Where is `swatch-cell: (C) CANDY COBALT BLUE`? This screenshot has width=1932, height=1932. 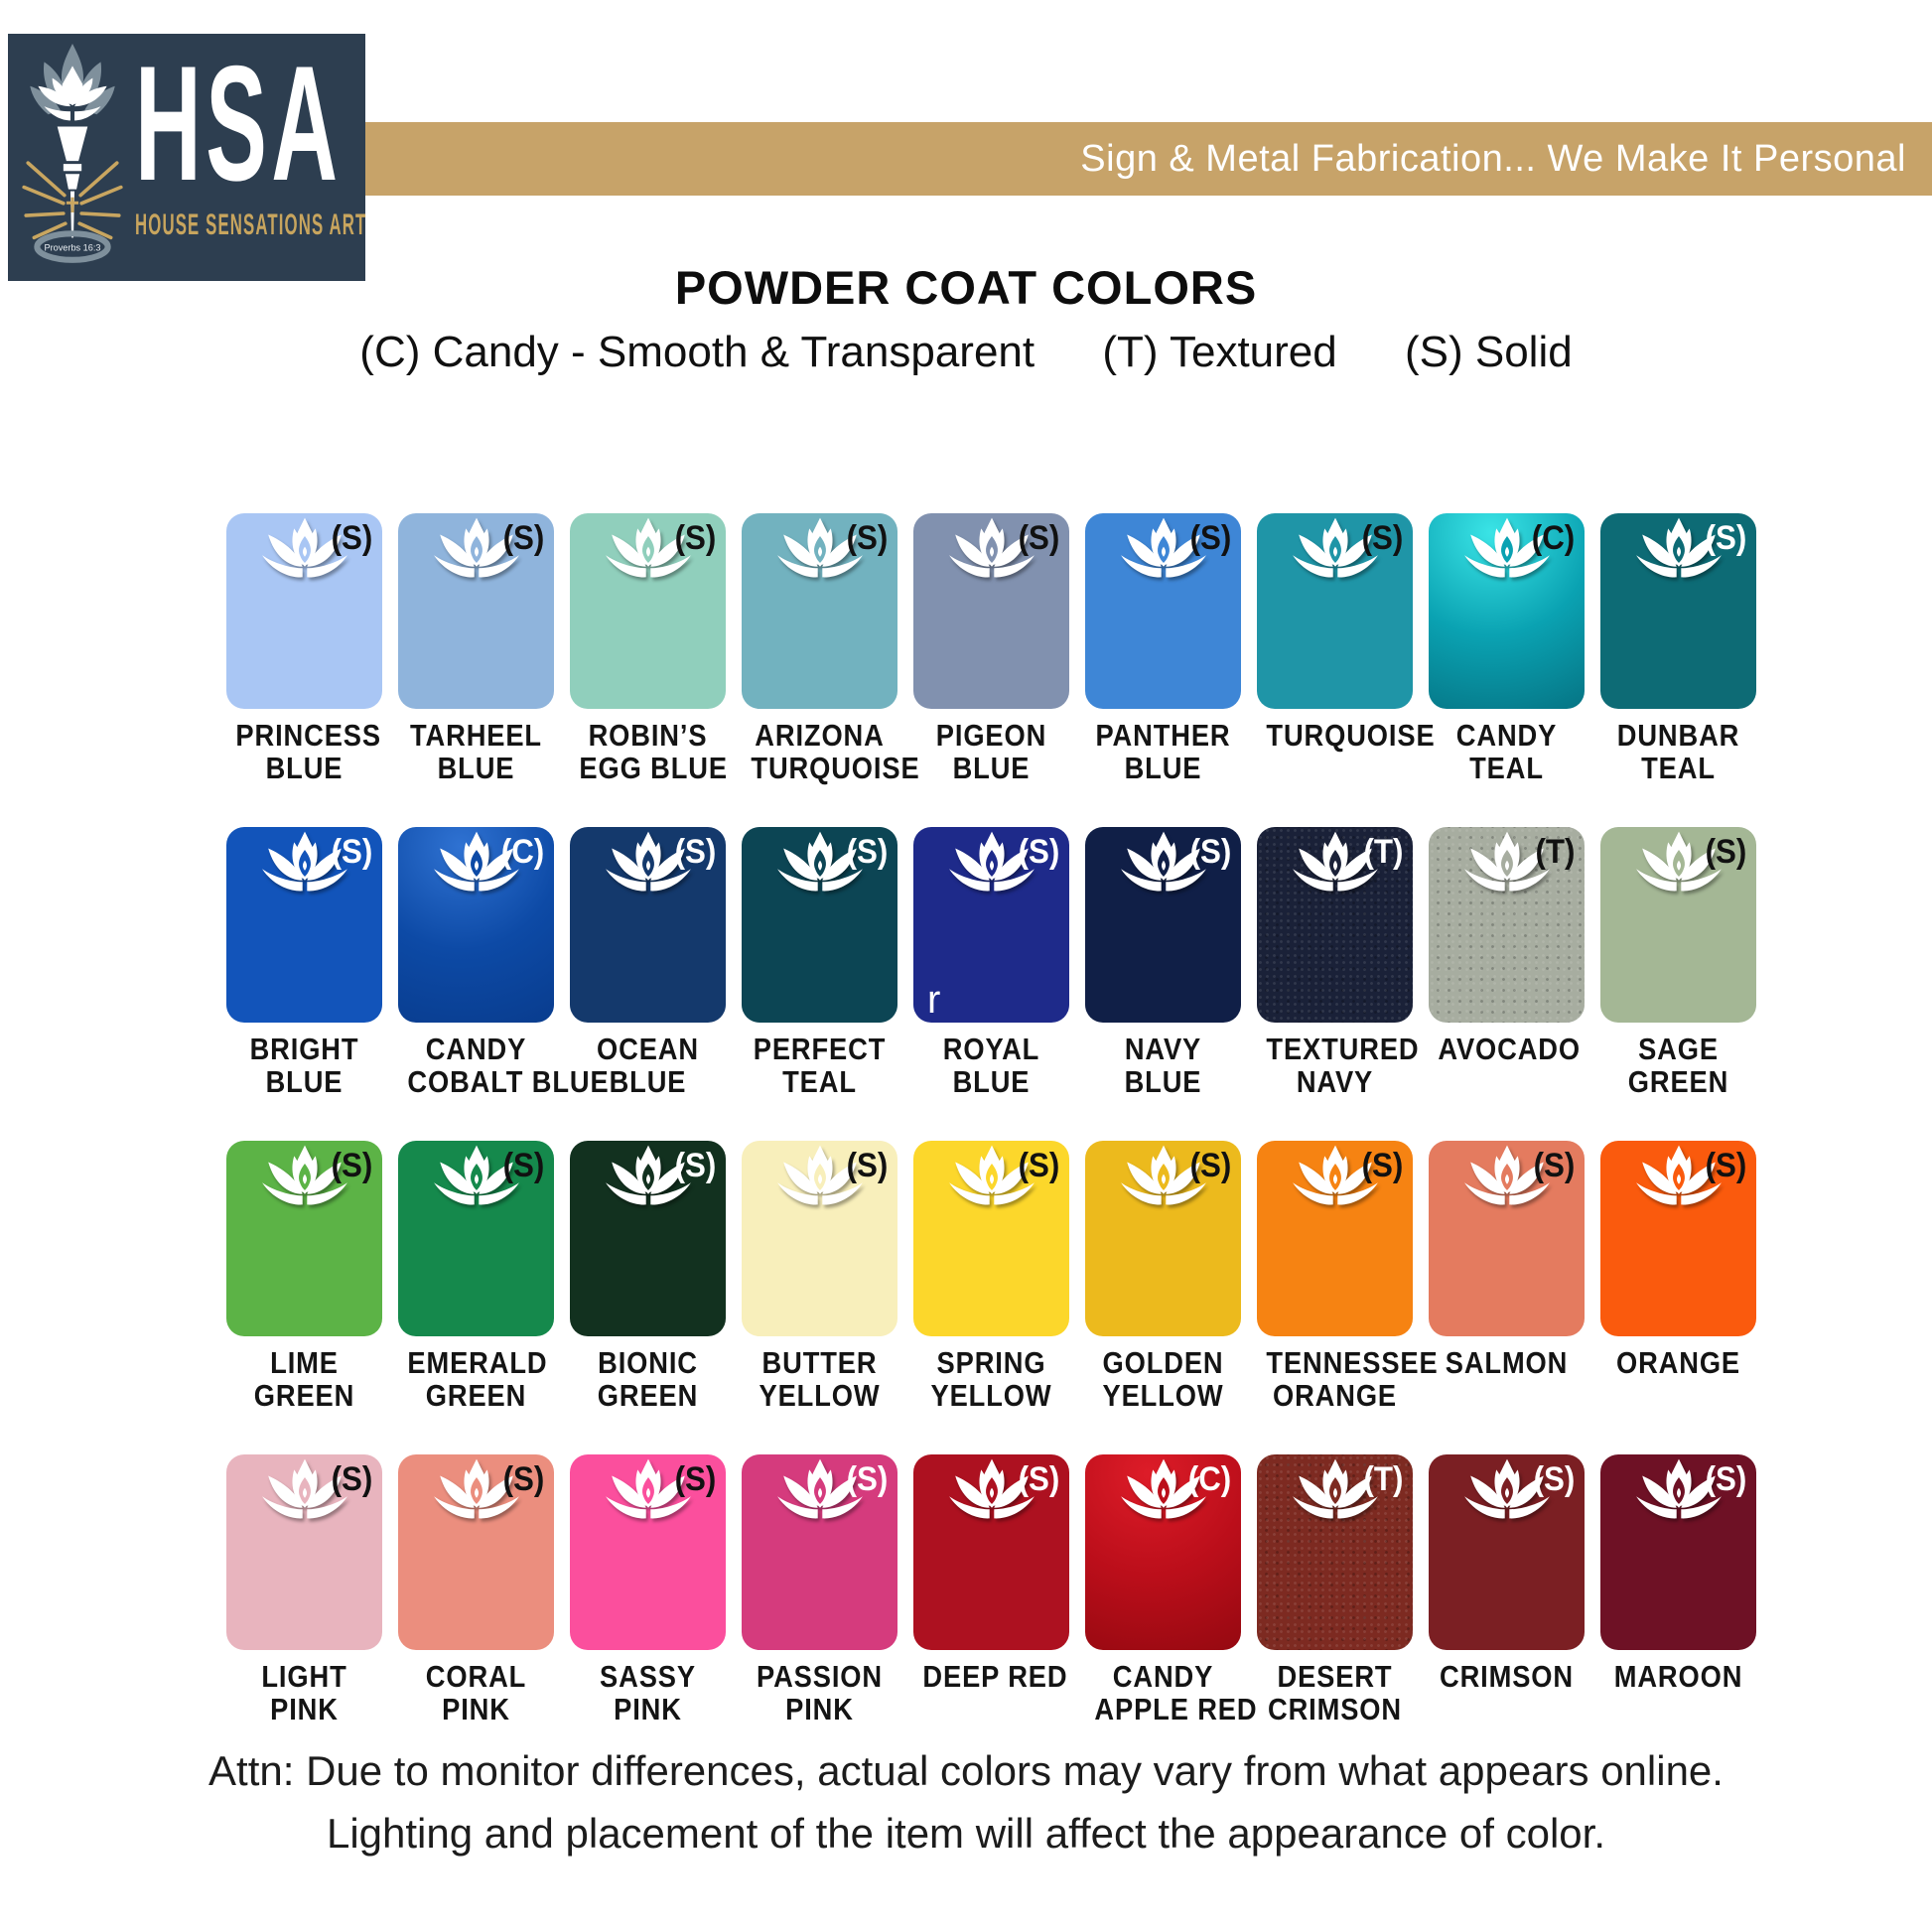 swatch-cell: (C) CANDY COBALT BLUE is located at coordinates (503, 931).